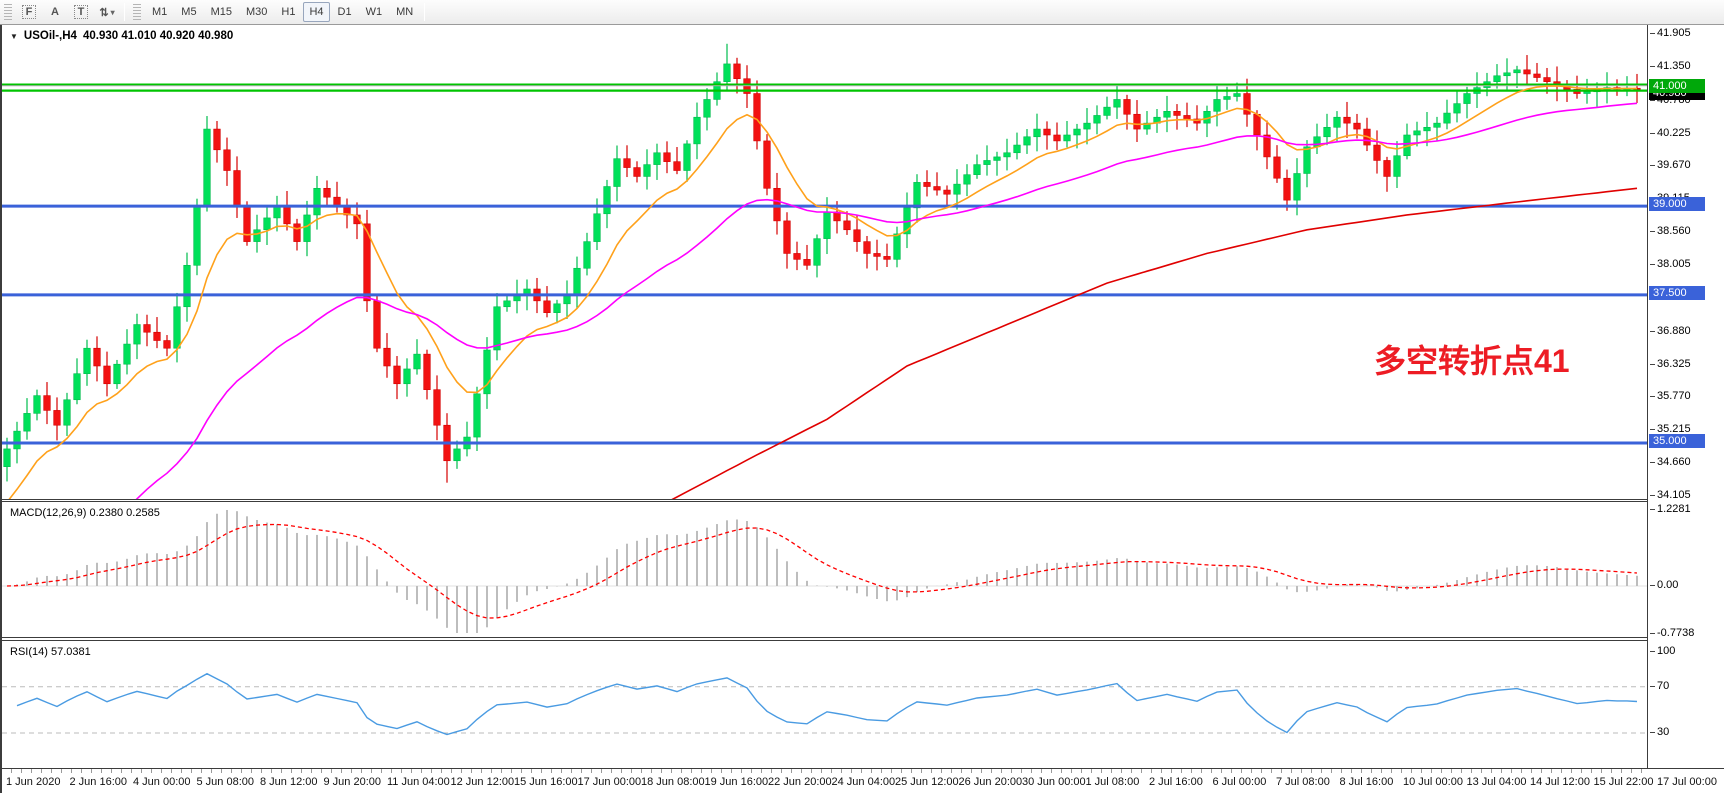  Describe the element at coordinates (1659, 685) in the screenshot. I see `rsi-tick: 70` at that location.